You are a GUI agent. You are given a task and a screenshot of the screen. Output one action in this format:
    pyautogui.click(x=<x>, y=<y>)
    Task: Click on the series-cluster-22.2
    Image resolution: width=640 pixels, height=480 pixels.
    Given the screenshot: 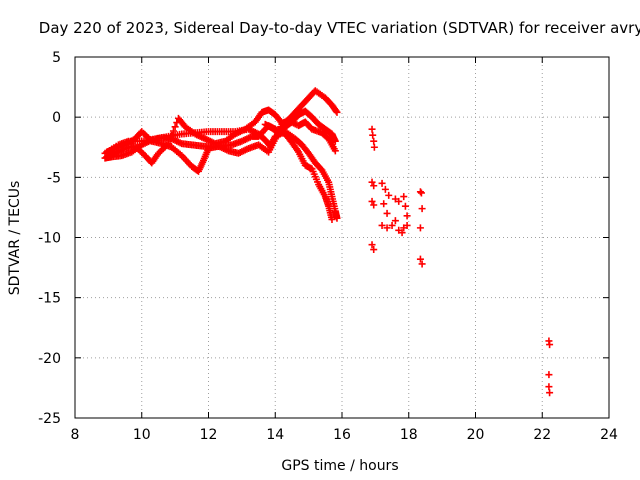 What is the action you would take?
    pyautogui.click(x=549, y=367)
    